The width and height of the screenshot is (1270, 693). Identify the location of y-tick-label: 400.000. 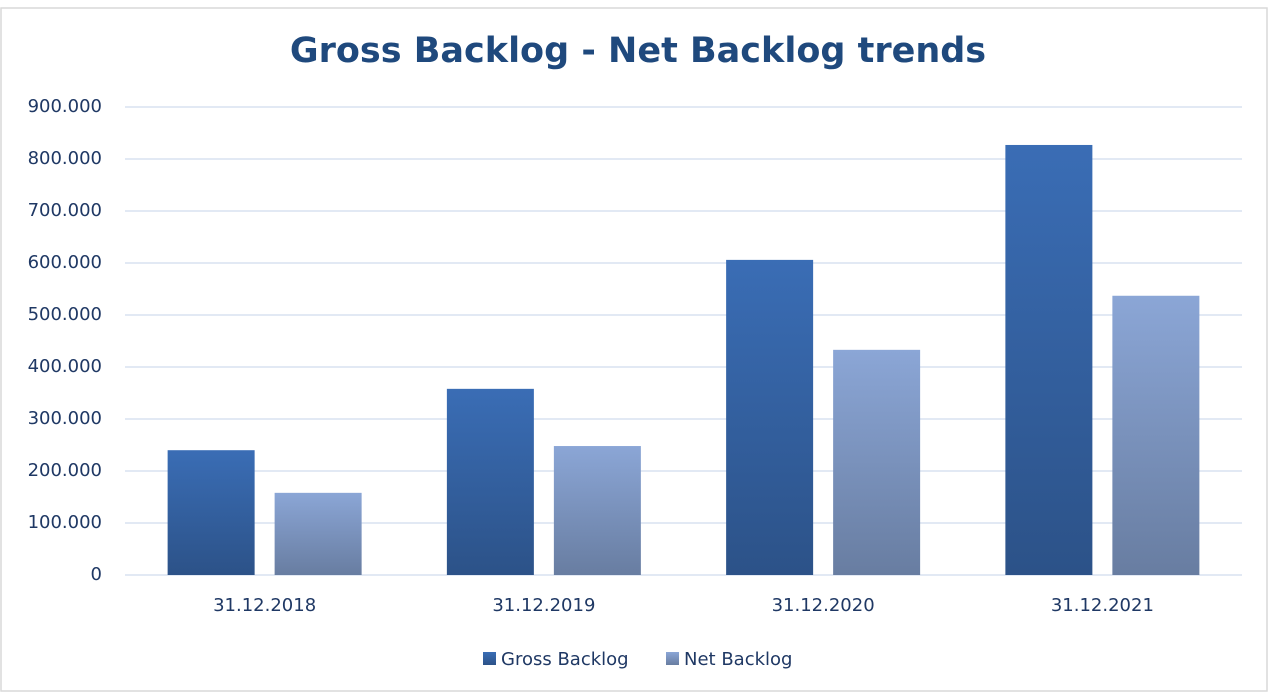
(65, 366).